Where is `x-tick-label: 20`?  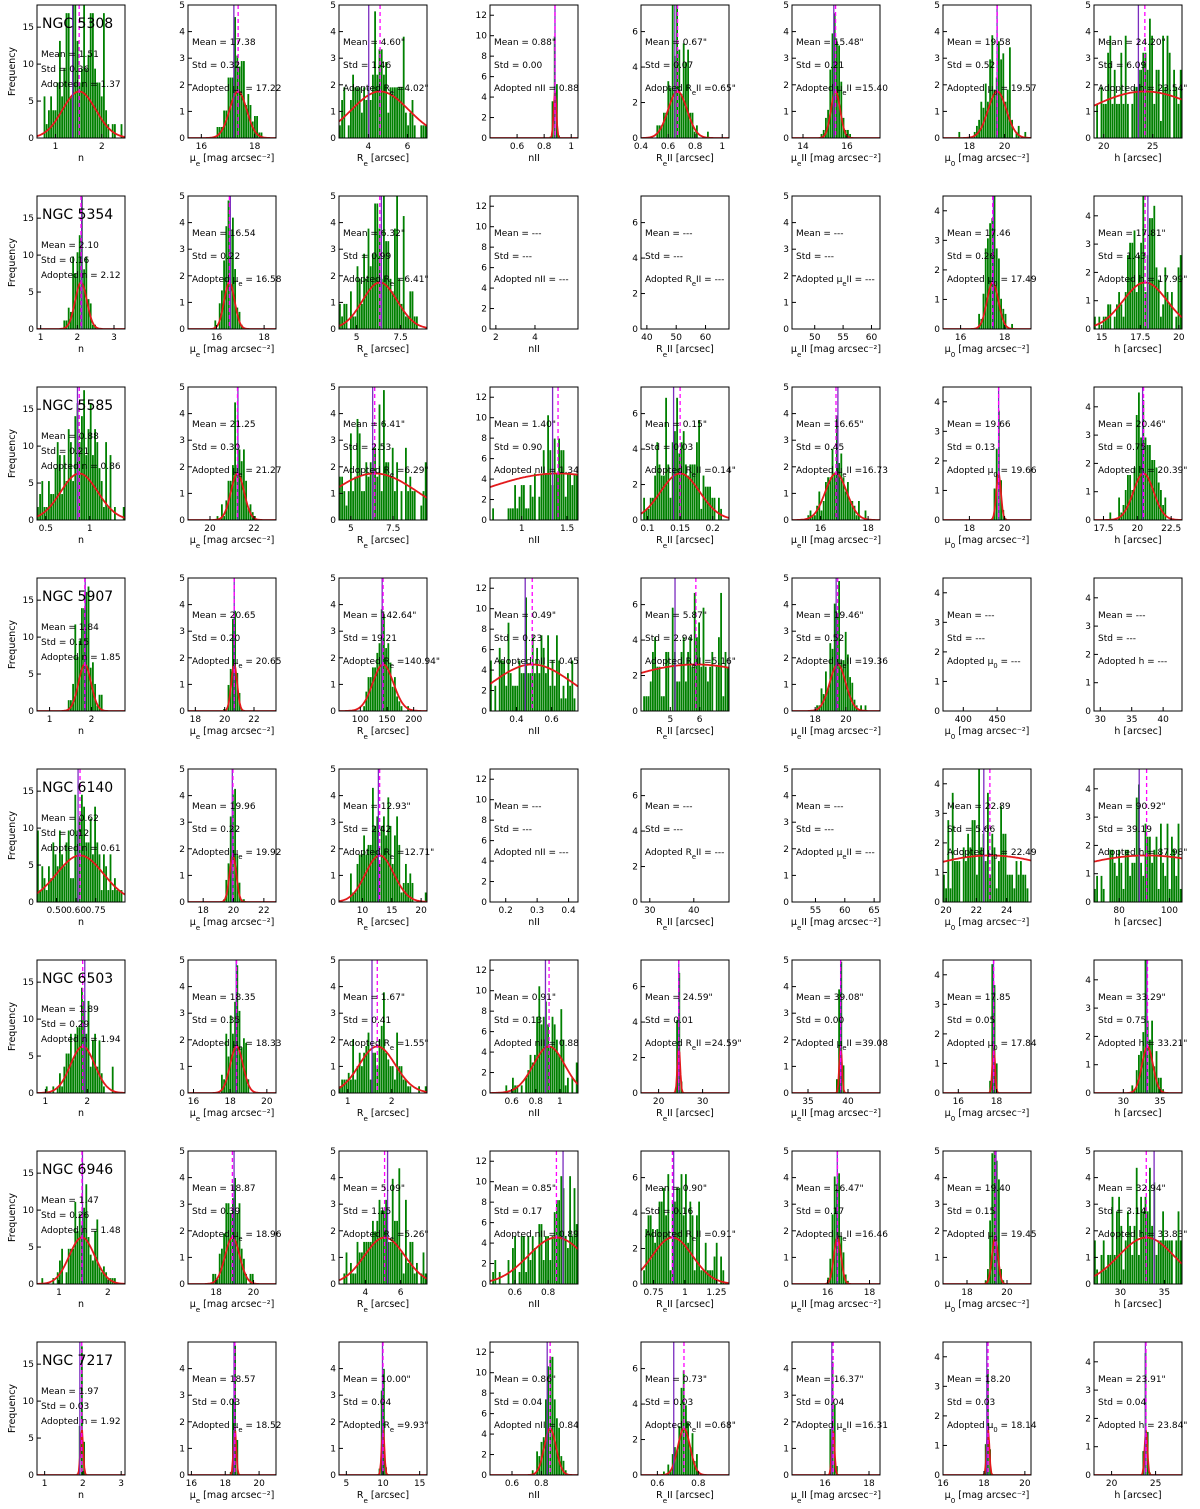
x-tick-label: 20 is located at coordinates (1104, 147).